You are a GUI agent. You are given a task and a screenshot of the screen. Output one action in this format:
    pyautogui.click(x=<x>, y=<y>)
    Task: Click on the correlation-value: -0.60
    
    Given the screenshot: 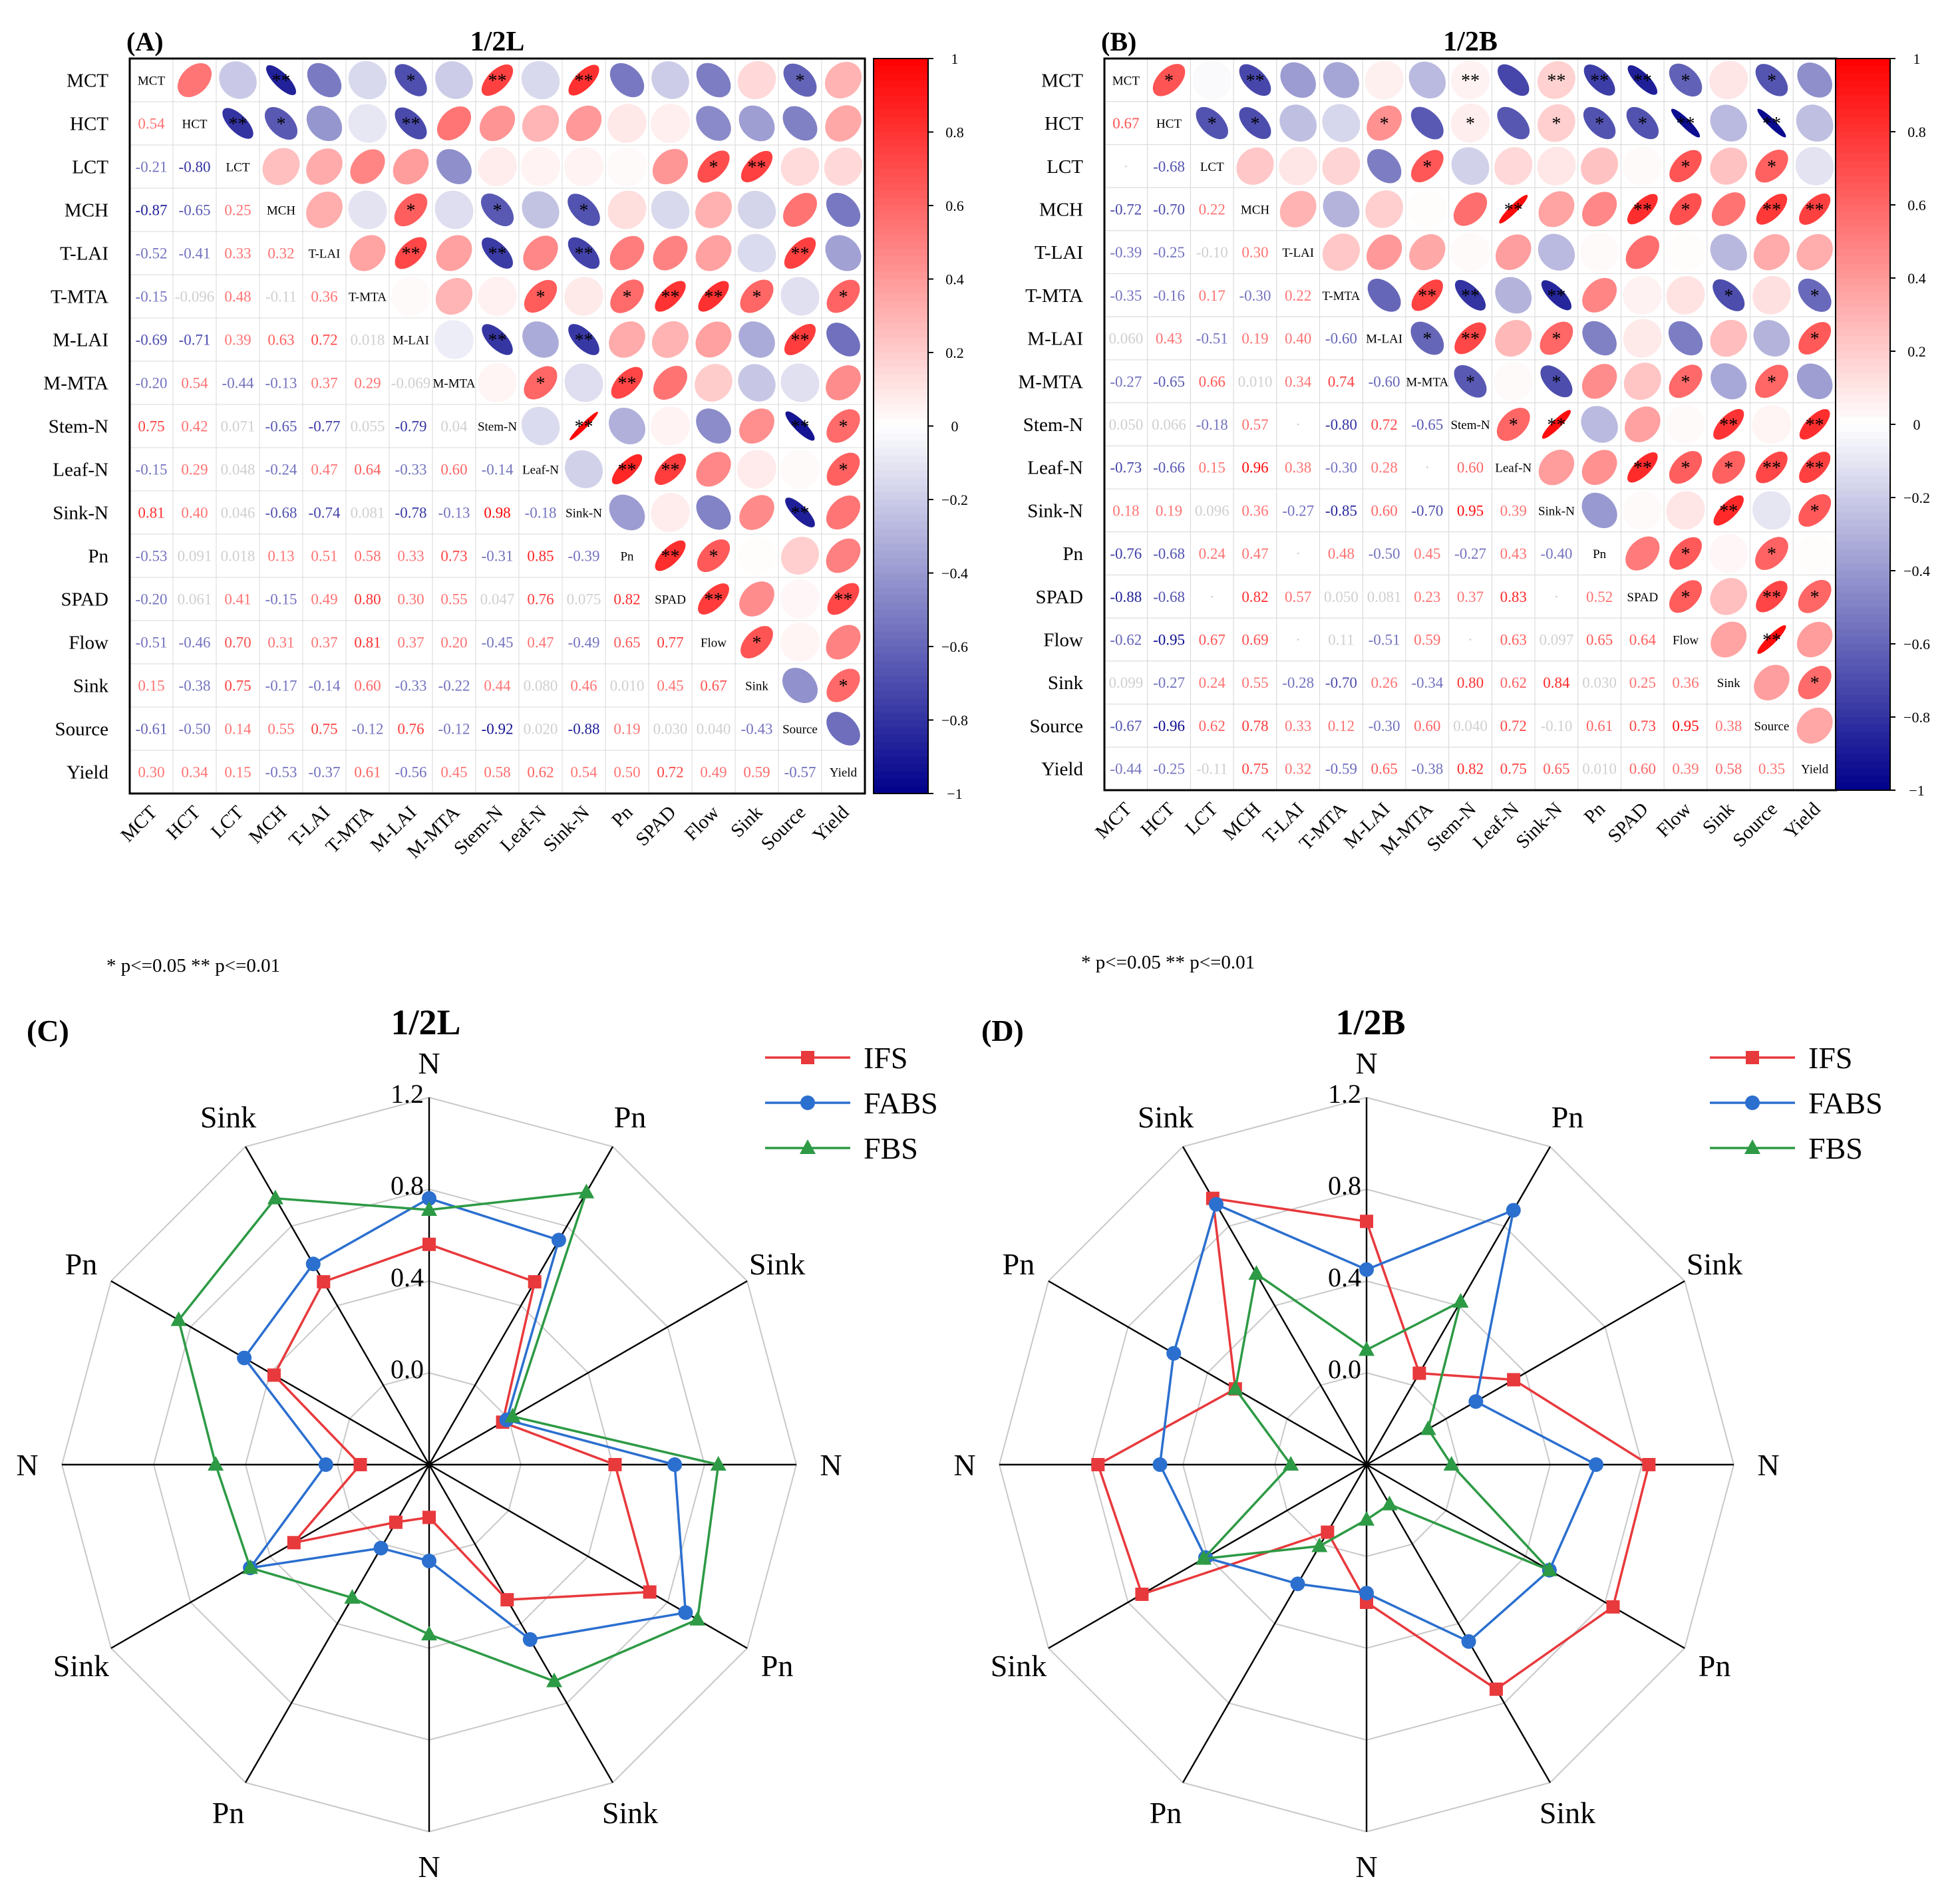 What is the action you would take?
    pyautogui.click(x=1341, y=339)
    